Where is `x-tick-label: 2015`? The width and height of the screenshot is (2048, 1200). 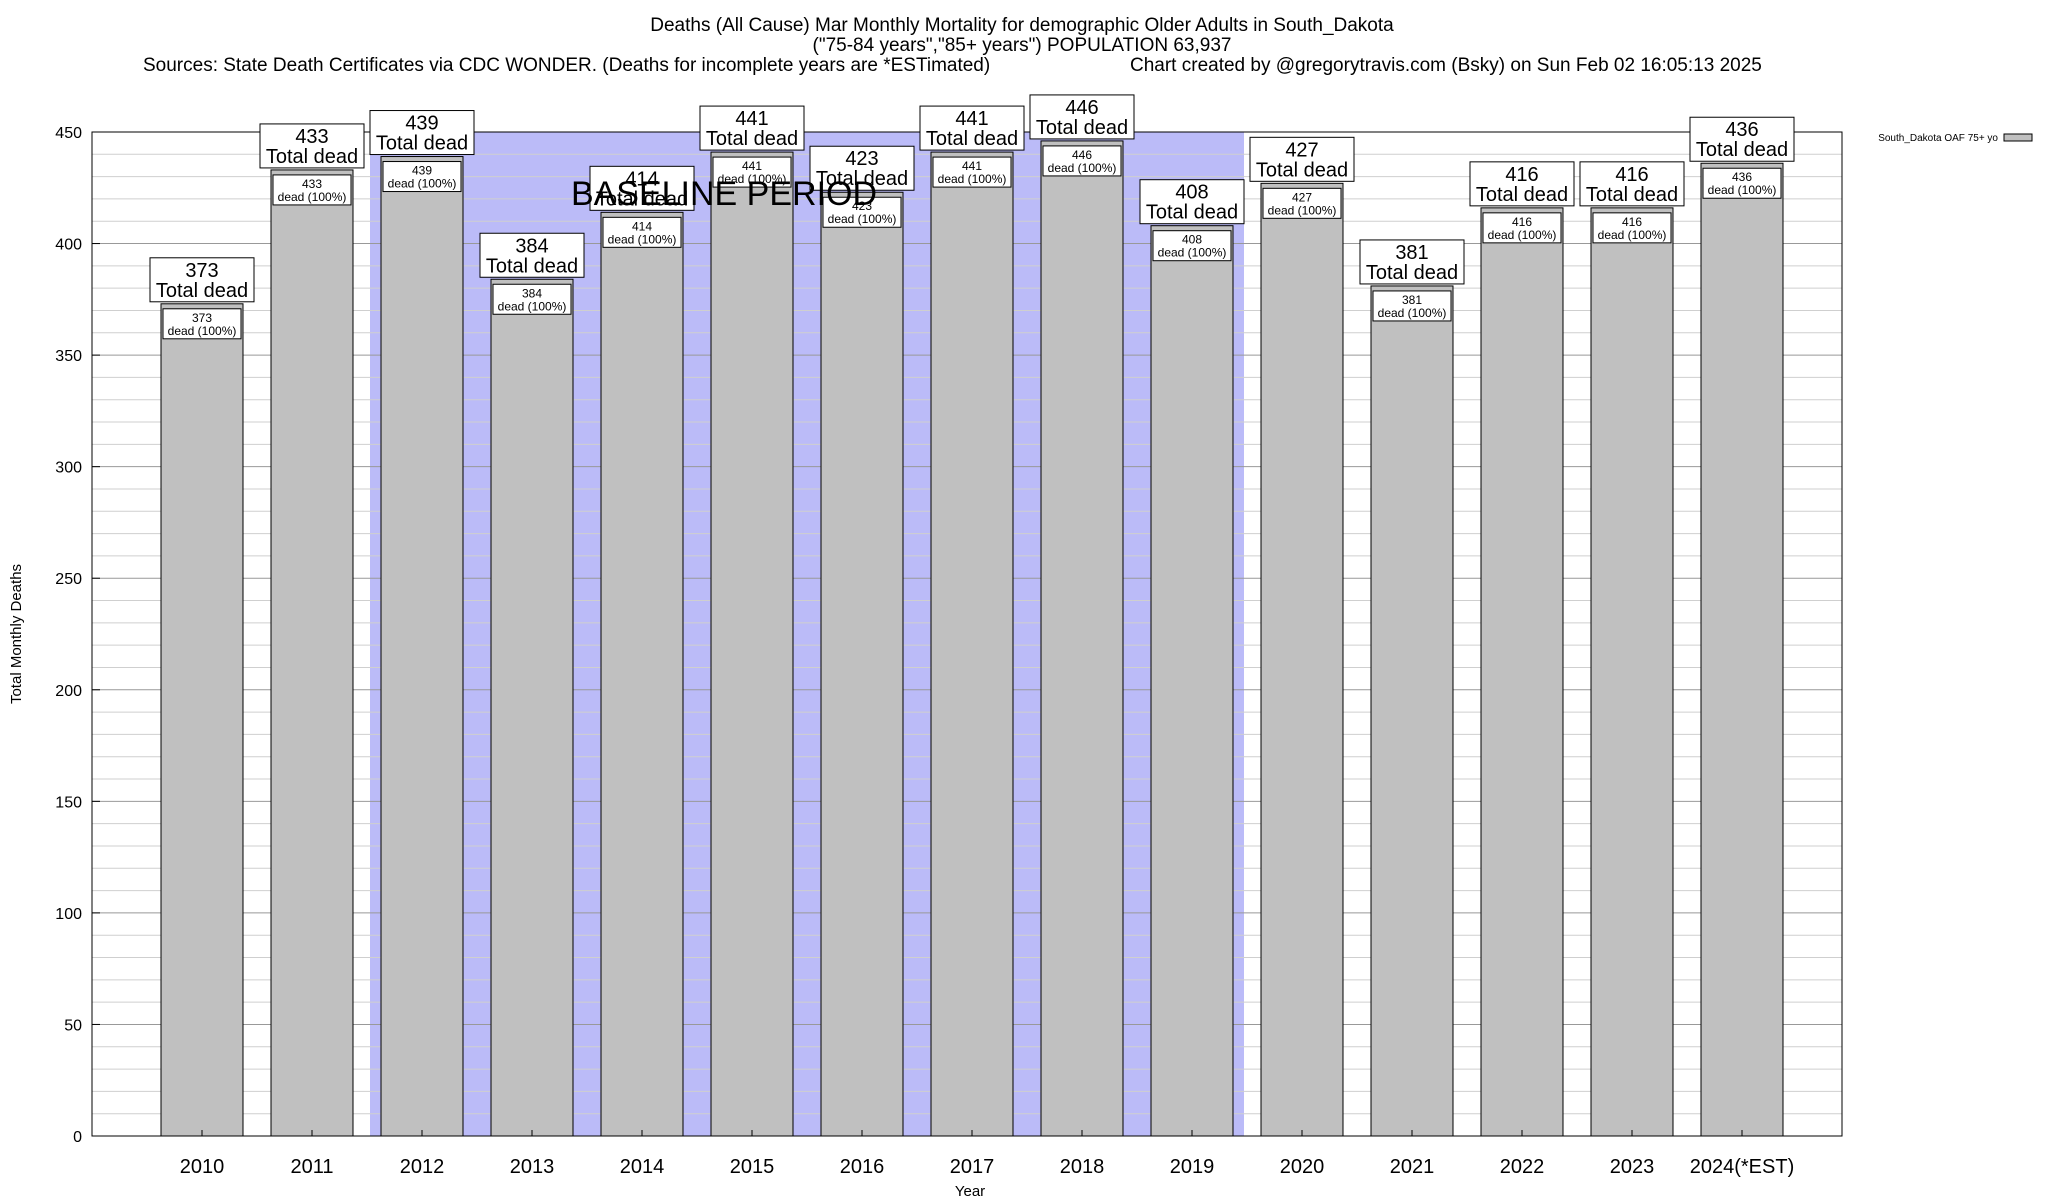 x-tick-label: 2015 is located at coordinates (752, 1167).